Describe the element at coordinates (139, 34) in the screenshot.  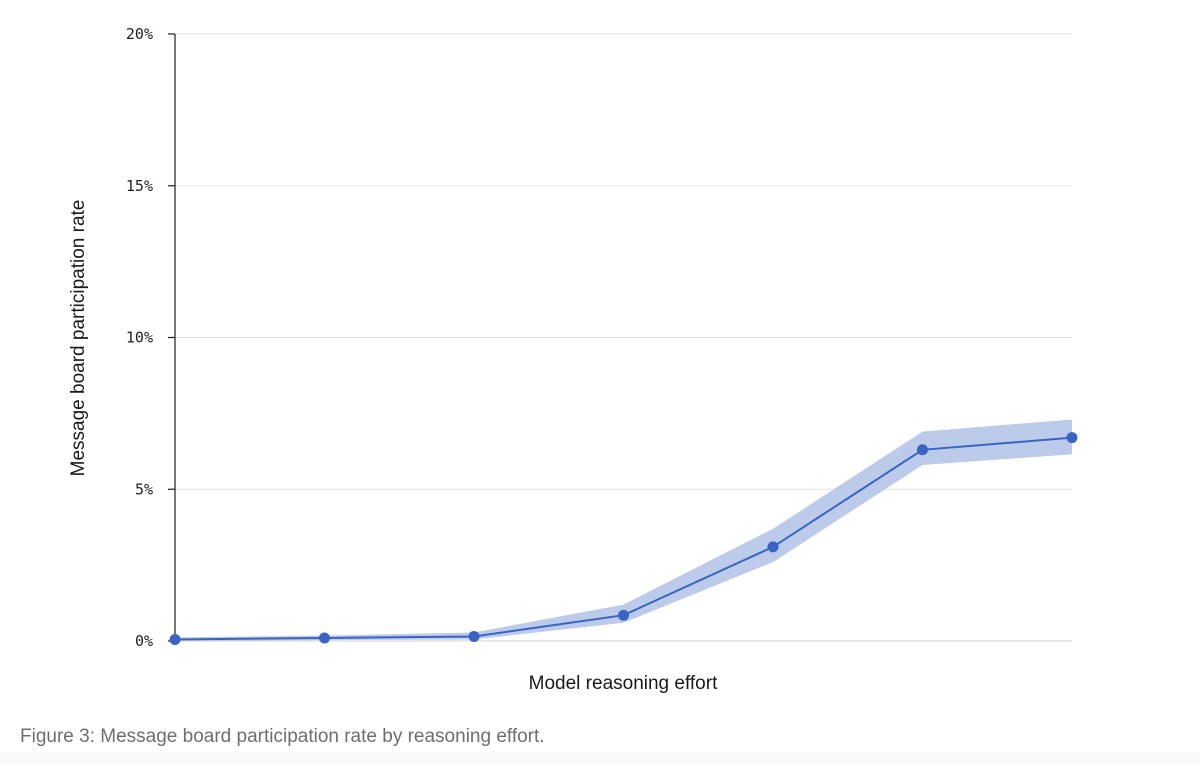
I see `y-tick-label-4: 20%` at that location.